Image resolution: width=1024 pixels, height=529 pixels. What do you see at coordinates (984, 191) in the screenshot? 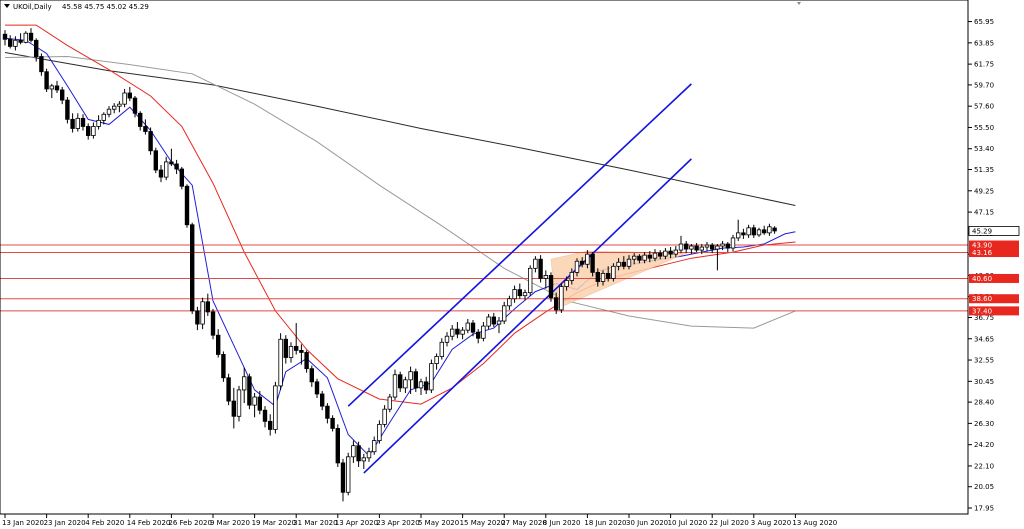
I see `y-tick-label: 49.25` at bounding box center [984, 191].